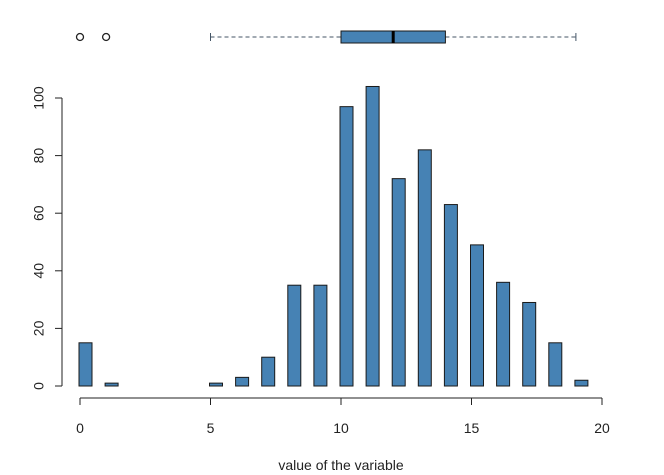 This screenshot has height=475, width=664. Describe the element at coordinates (39, 271) in the screenshot. I see `y-tick-label: 40` at that location.